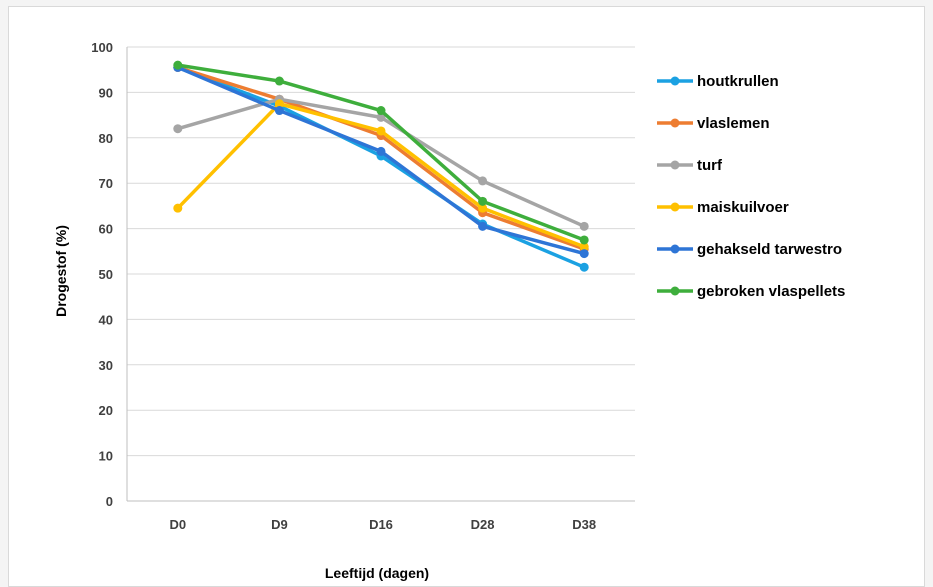  I want to click on series-maiskuilvoer, so click(381, 175).